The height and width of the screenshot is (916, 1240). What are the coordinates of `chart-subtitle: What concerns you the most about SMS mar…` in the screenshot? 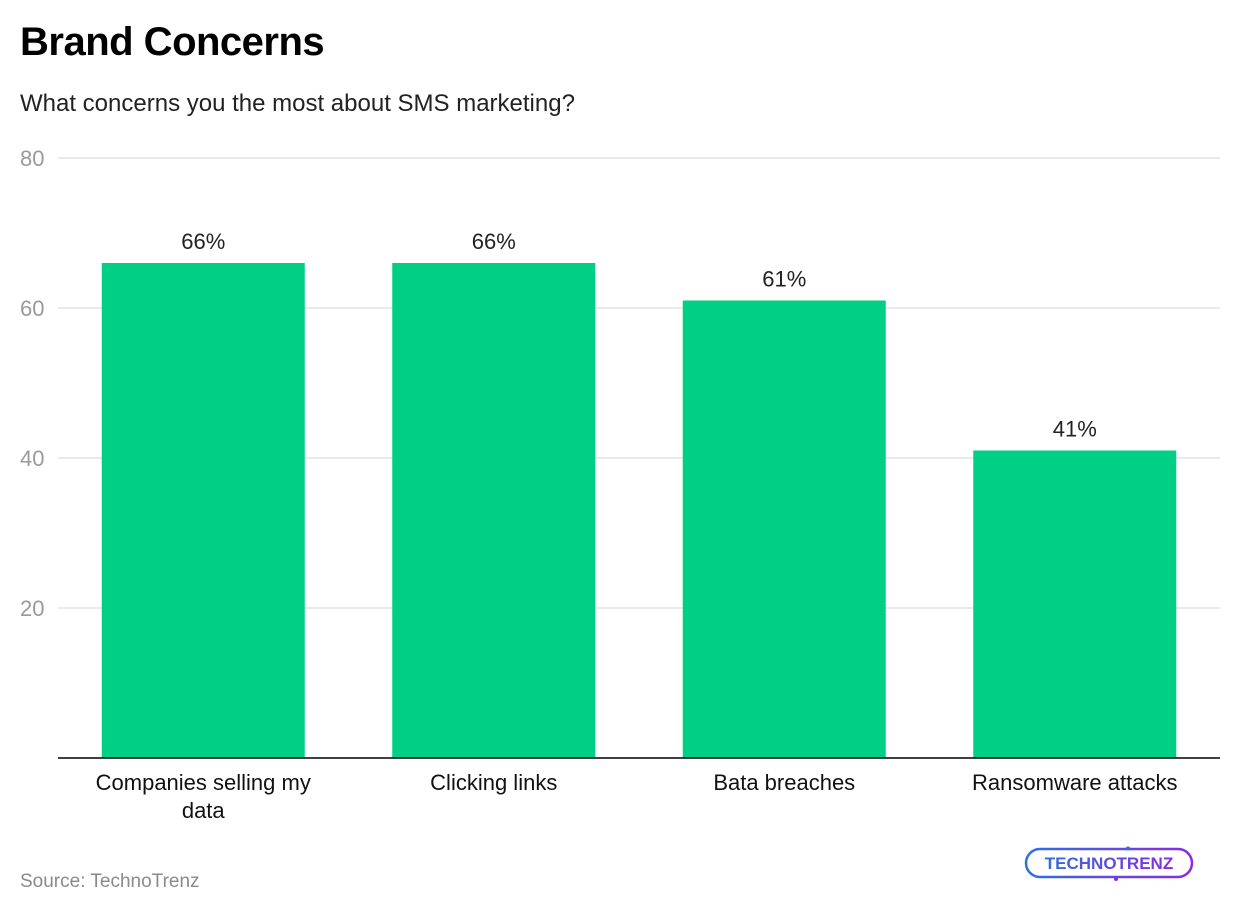 It's located at (297, 103).